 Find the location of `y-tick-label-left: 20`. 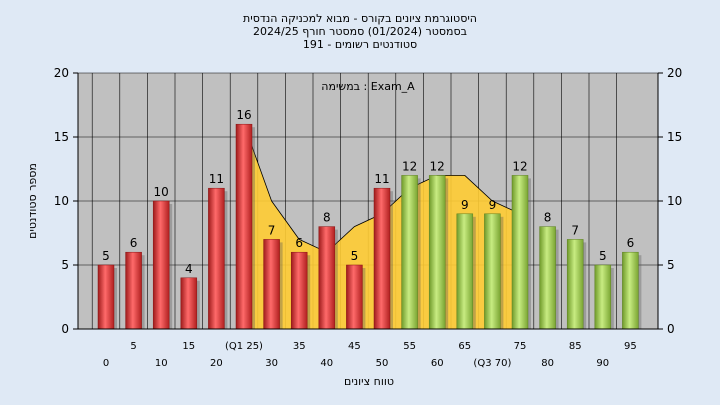

y-tick-label-left: 20 is located at coordinates (61, 73).